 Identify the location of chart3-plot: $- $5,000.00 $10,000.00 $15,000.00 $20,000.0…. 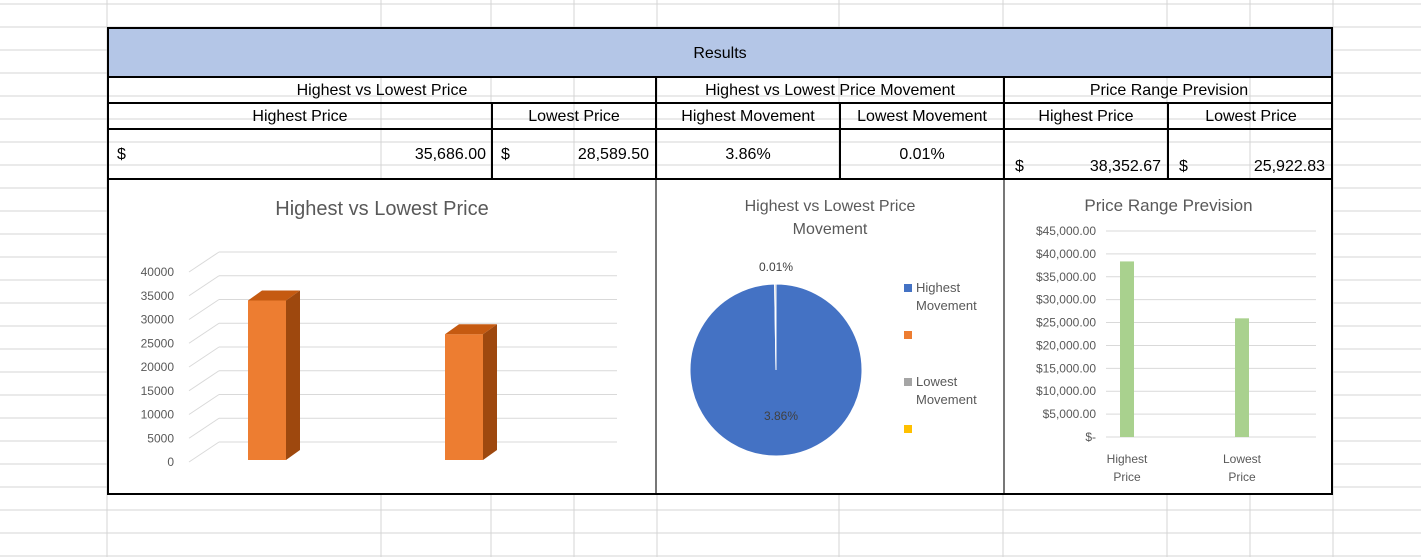
(1176, 354).